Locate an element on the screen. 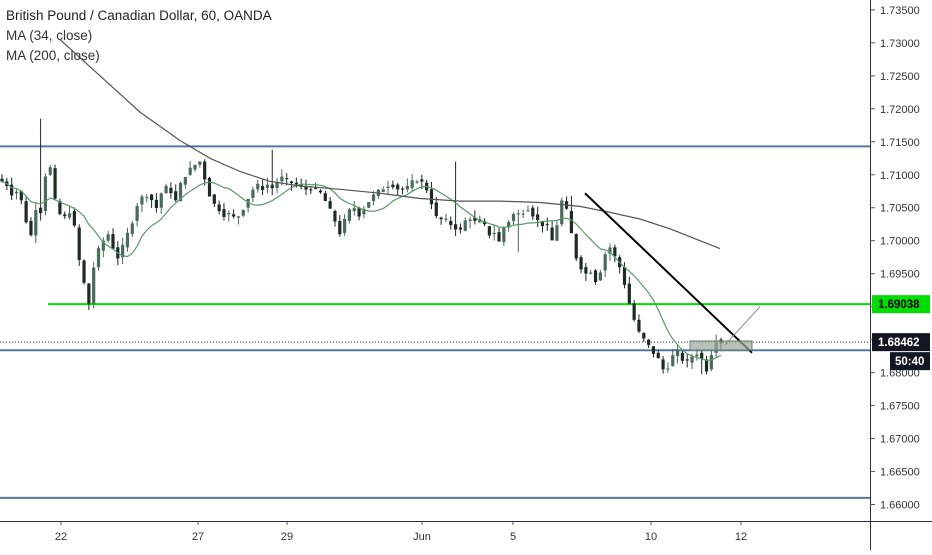 Image resolution: width=932 pixels, height=555 pixels. ma-slow-legend: MA (200, close) is located at coordinates (53, 55).